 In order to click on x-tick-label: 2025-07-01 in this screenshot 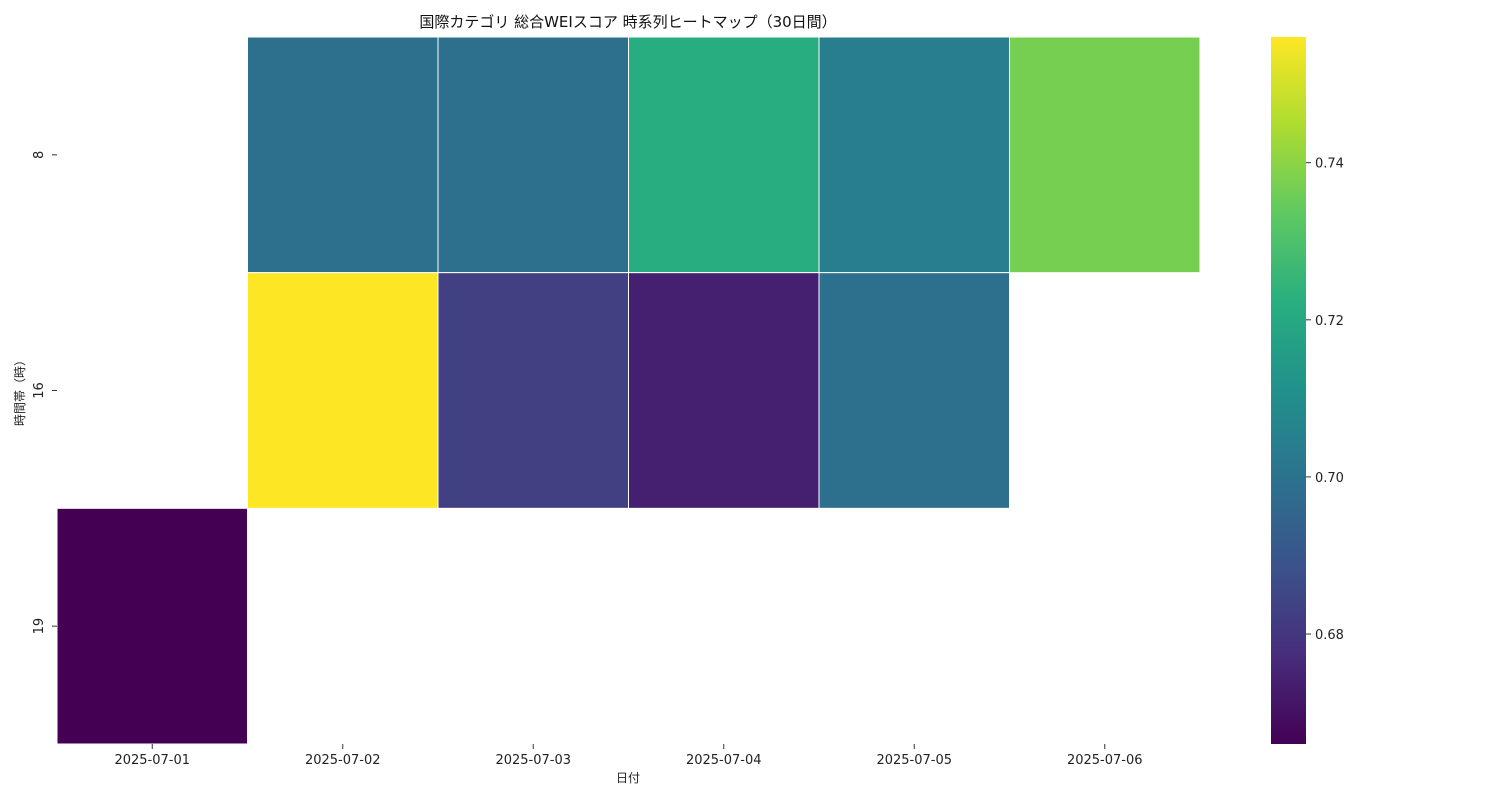, I will do `click(152, 760)`.